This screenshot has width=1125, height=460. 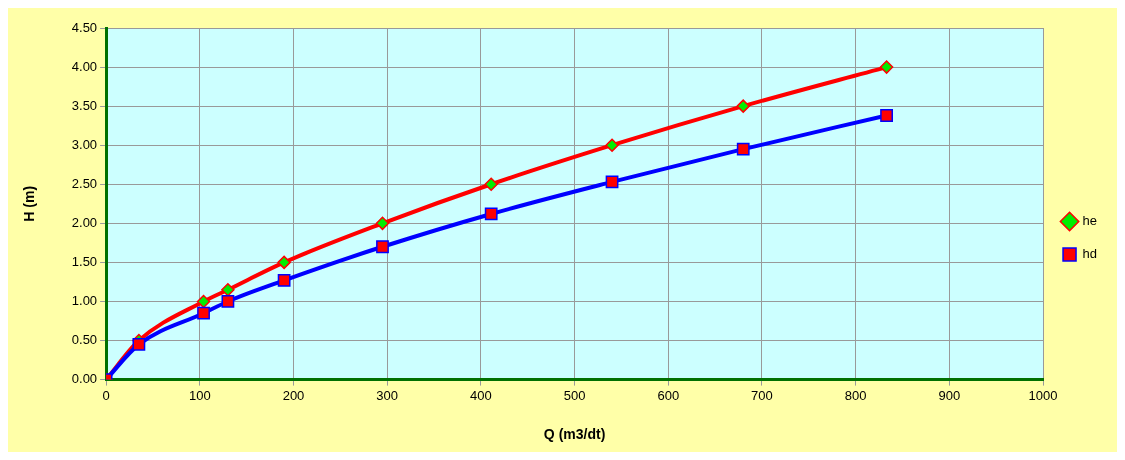 What do you see at coordinates (1090, 254) in the screenshot?
I see `legend-label: hd` at bounding box center [1090, 254].